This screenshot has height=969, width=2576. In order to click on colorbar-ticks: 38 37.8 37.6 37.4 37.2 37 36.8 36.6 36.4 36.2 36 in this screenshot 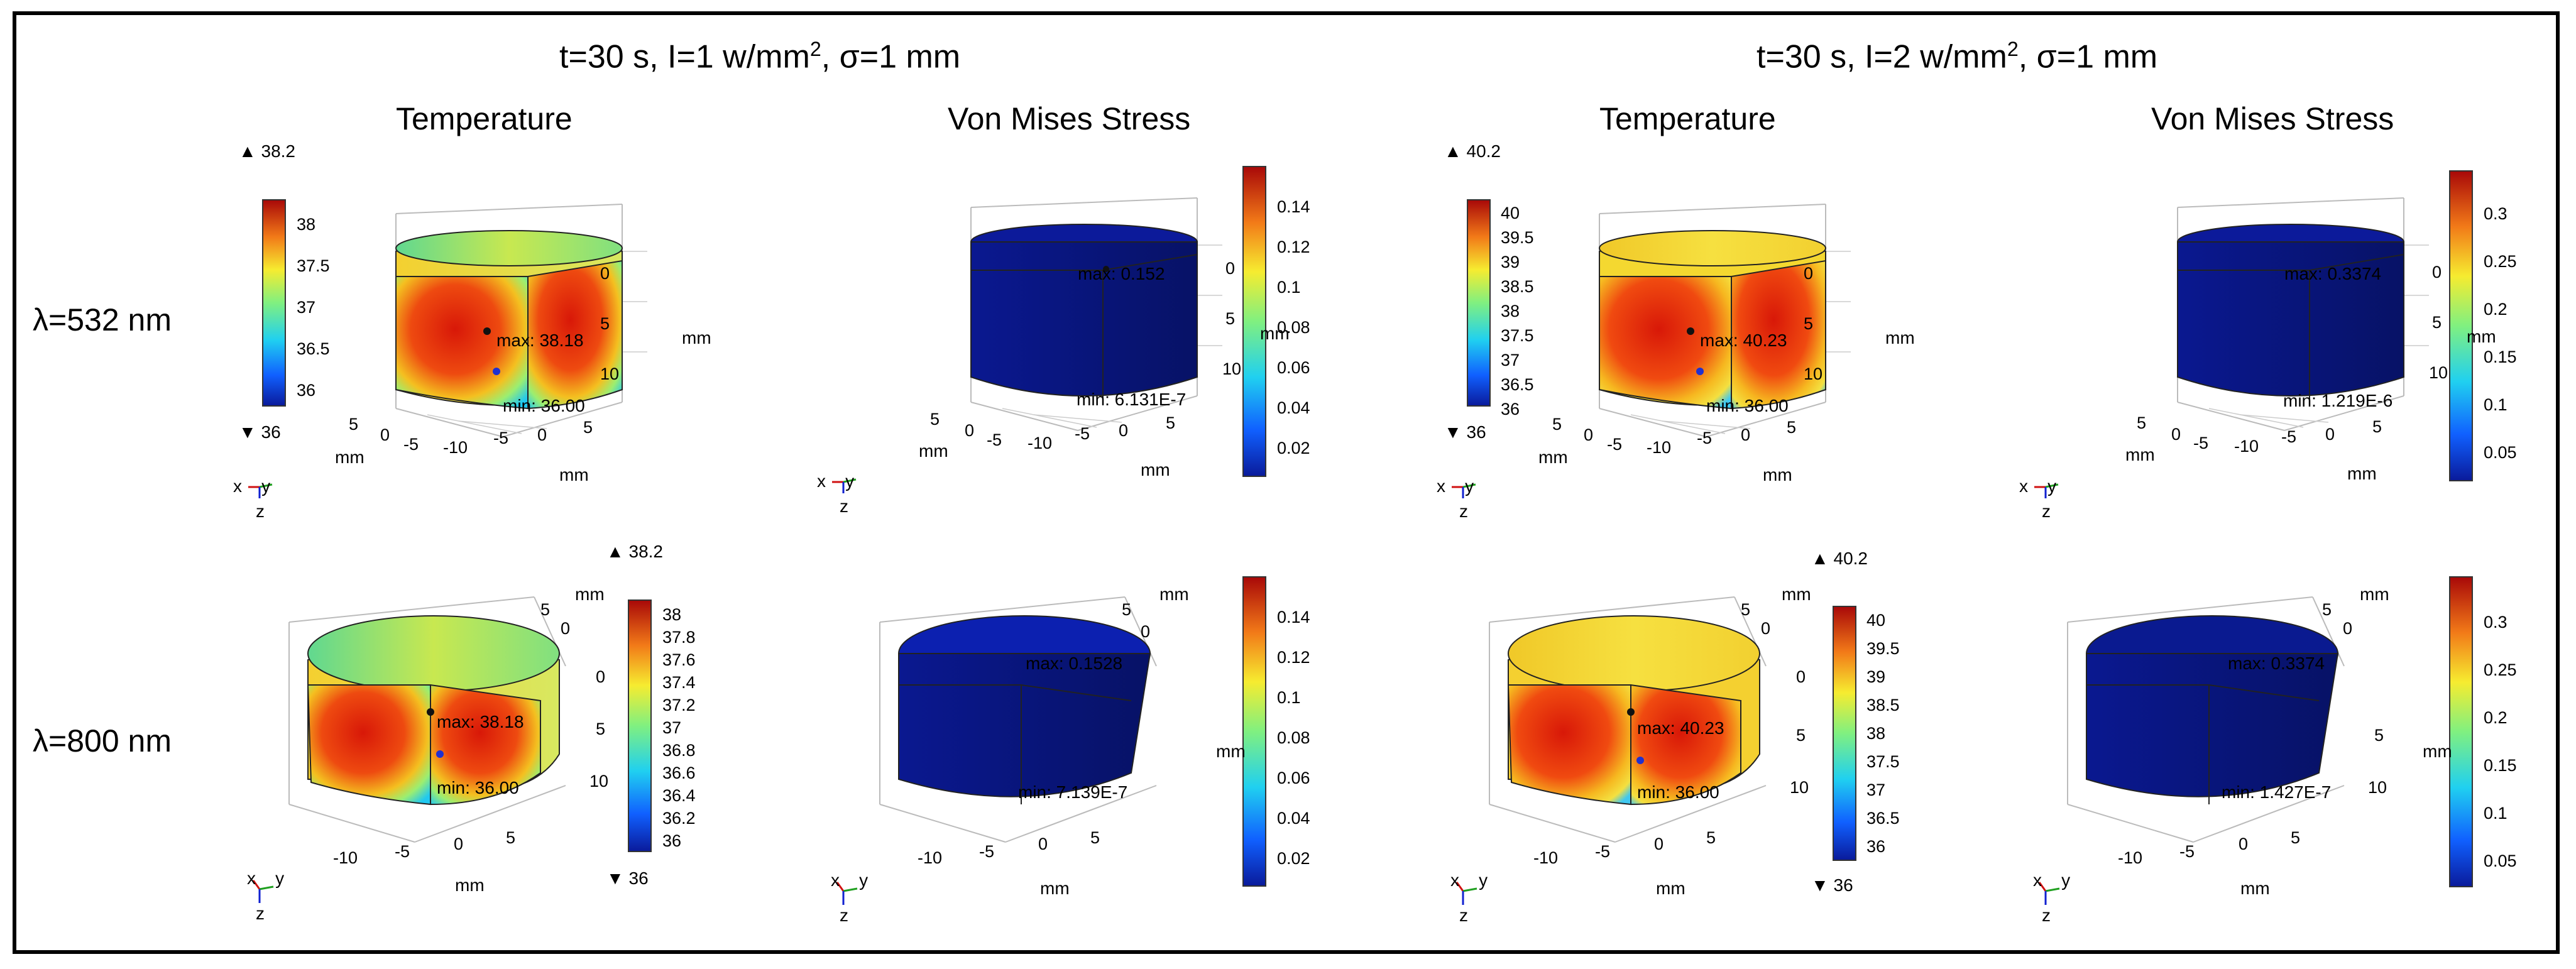, I will do `click(679, 727)`.